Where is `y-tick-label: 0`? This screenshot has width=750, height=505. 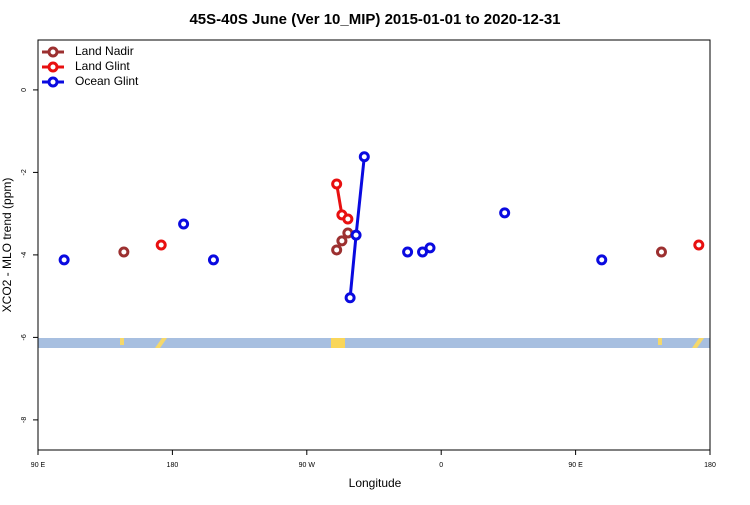 y-tick-label: 0 is located at coordinates (24, 90).